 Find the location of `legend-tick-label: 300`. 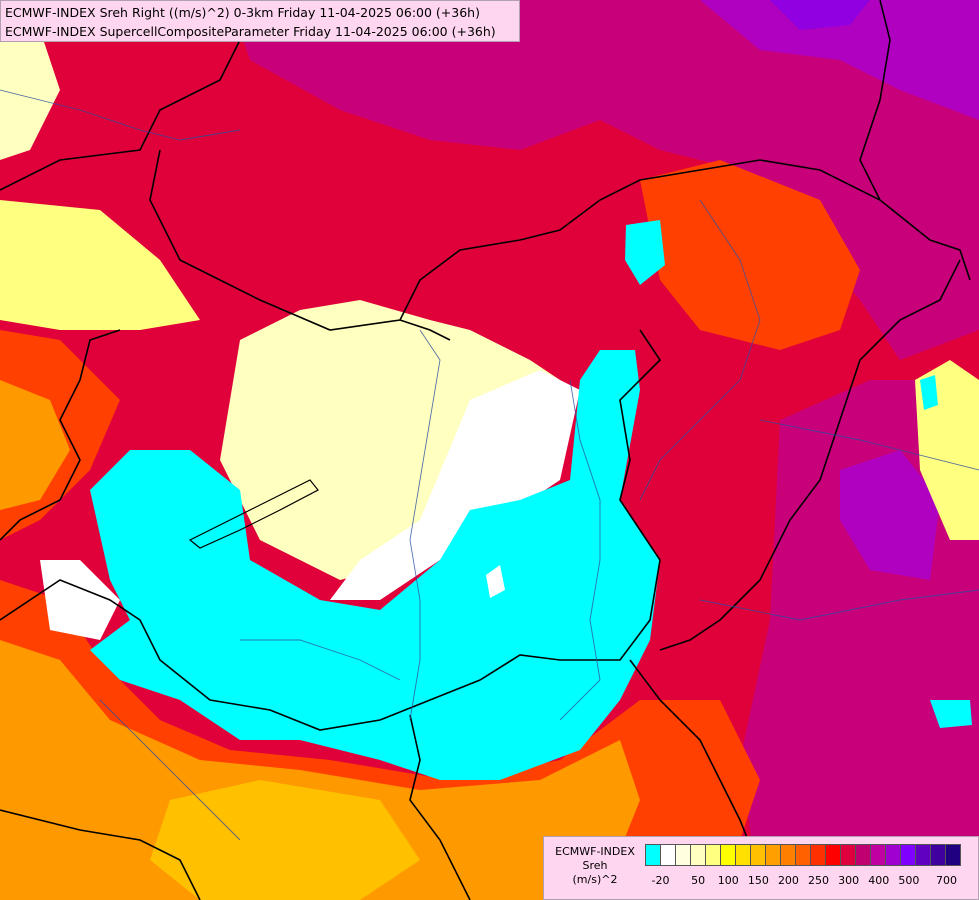

legend-tick-label: 300 is located at coordinates (849, 880).